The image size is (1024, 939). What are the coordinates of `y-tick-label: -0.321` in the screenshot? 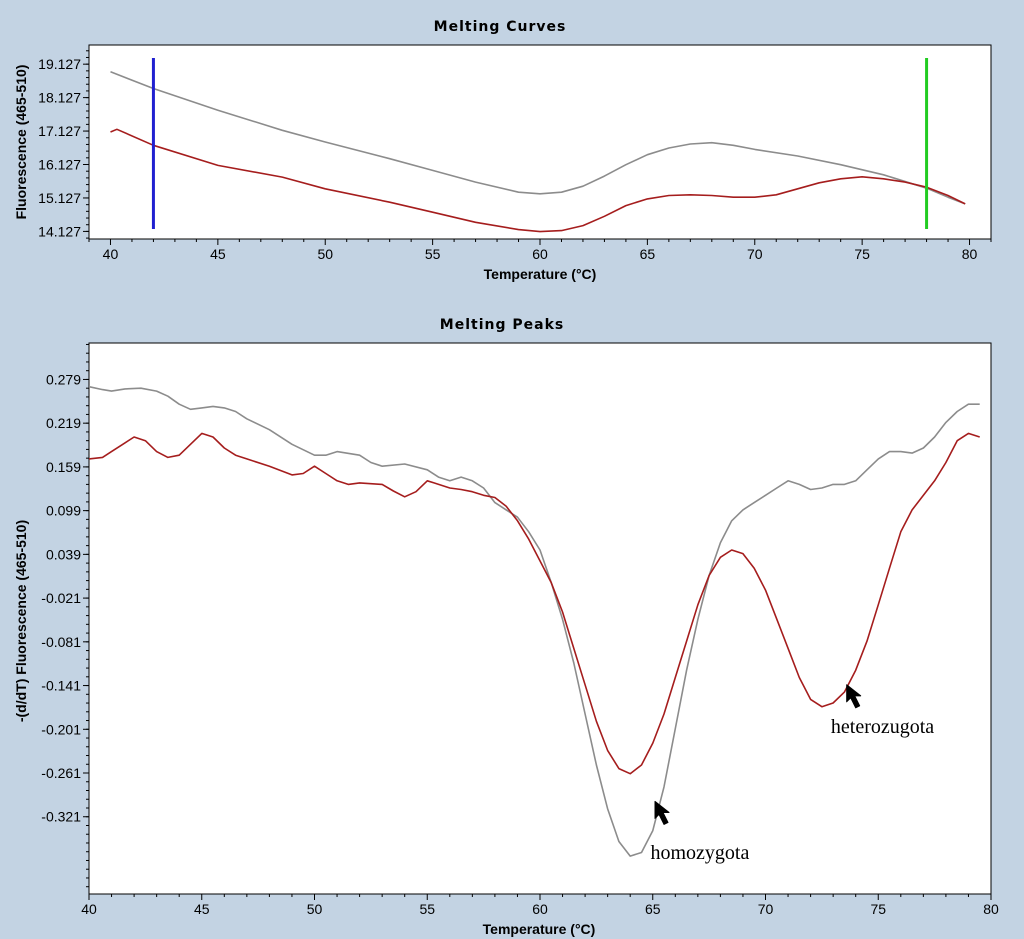 It's located at (61, 817).